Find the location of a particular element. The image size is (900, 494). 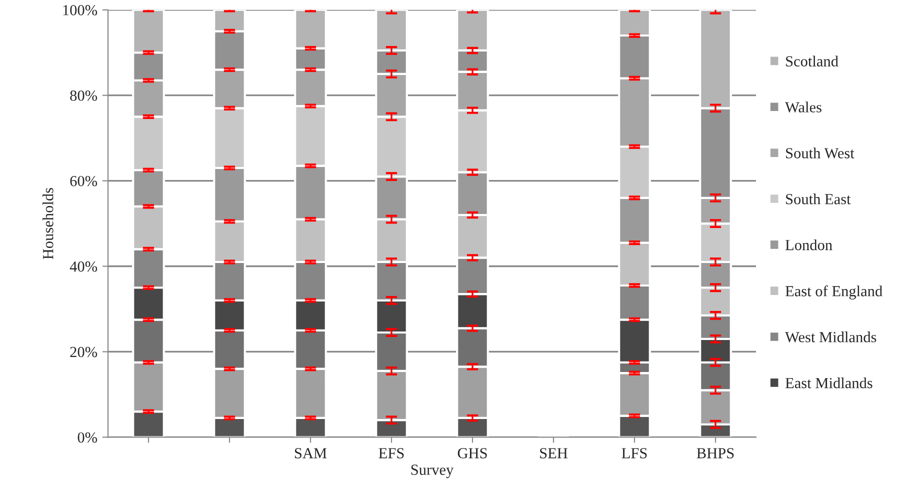

legend-label: West Midlands is located at coordinates (830, 337).